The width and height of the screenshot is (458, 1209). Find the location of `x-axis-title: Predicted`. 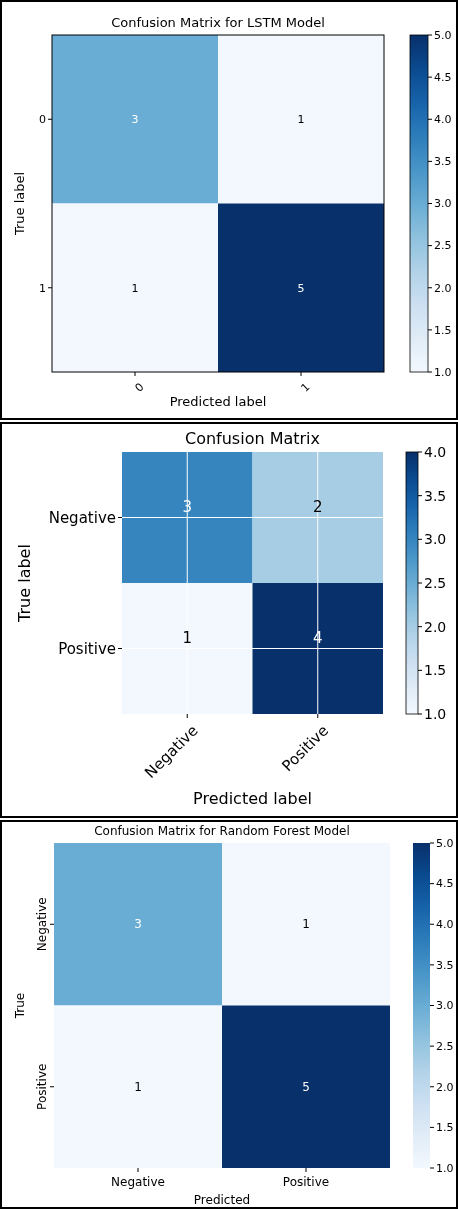

x-axis-title: Predicted is located at coordinates (222, 1200).